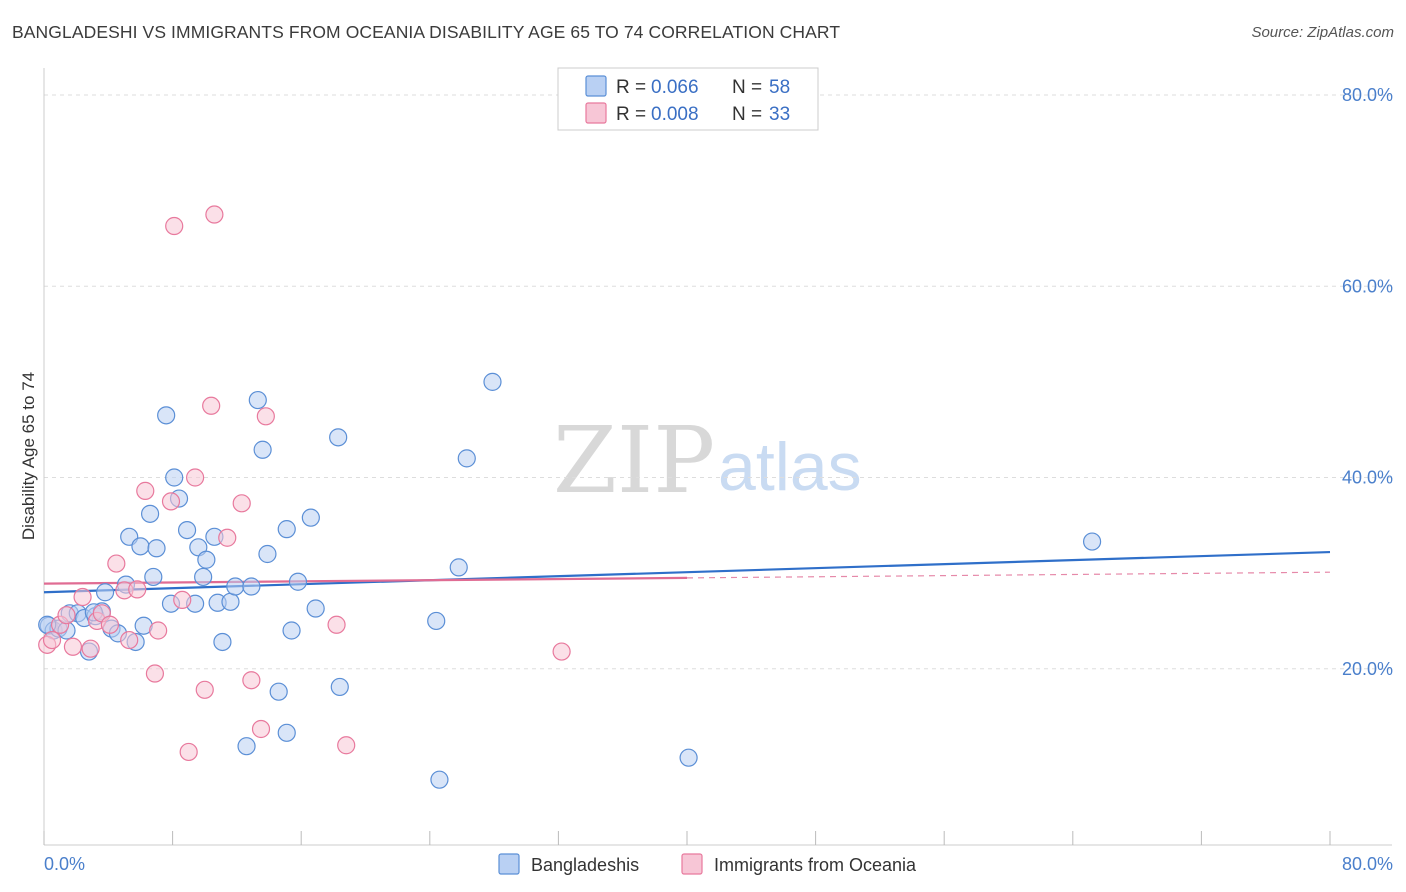 Image resolution: width=1406 pixels, height=892 pixels. I want to click on watermark-zip: ZIP, so click(634, 460).